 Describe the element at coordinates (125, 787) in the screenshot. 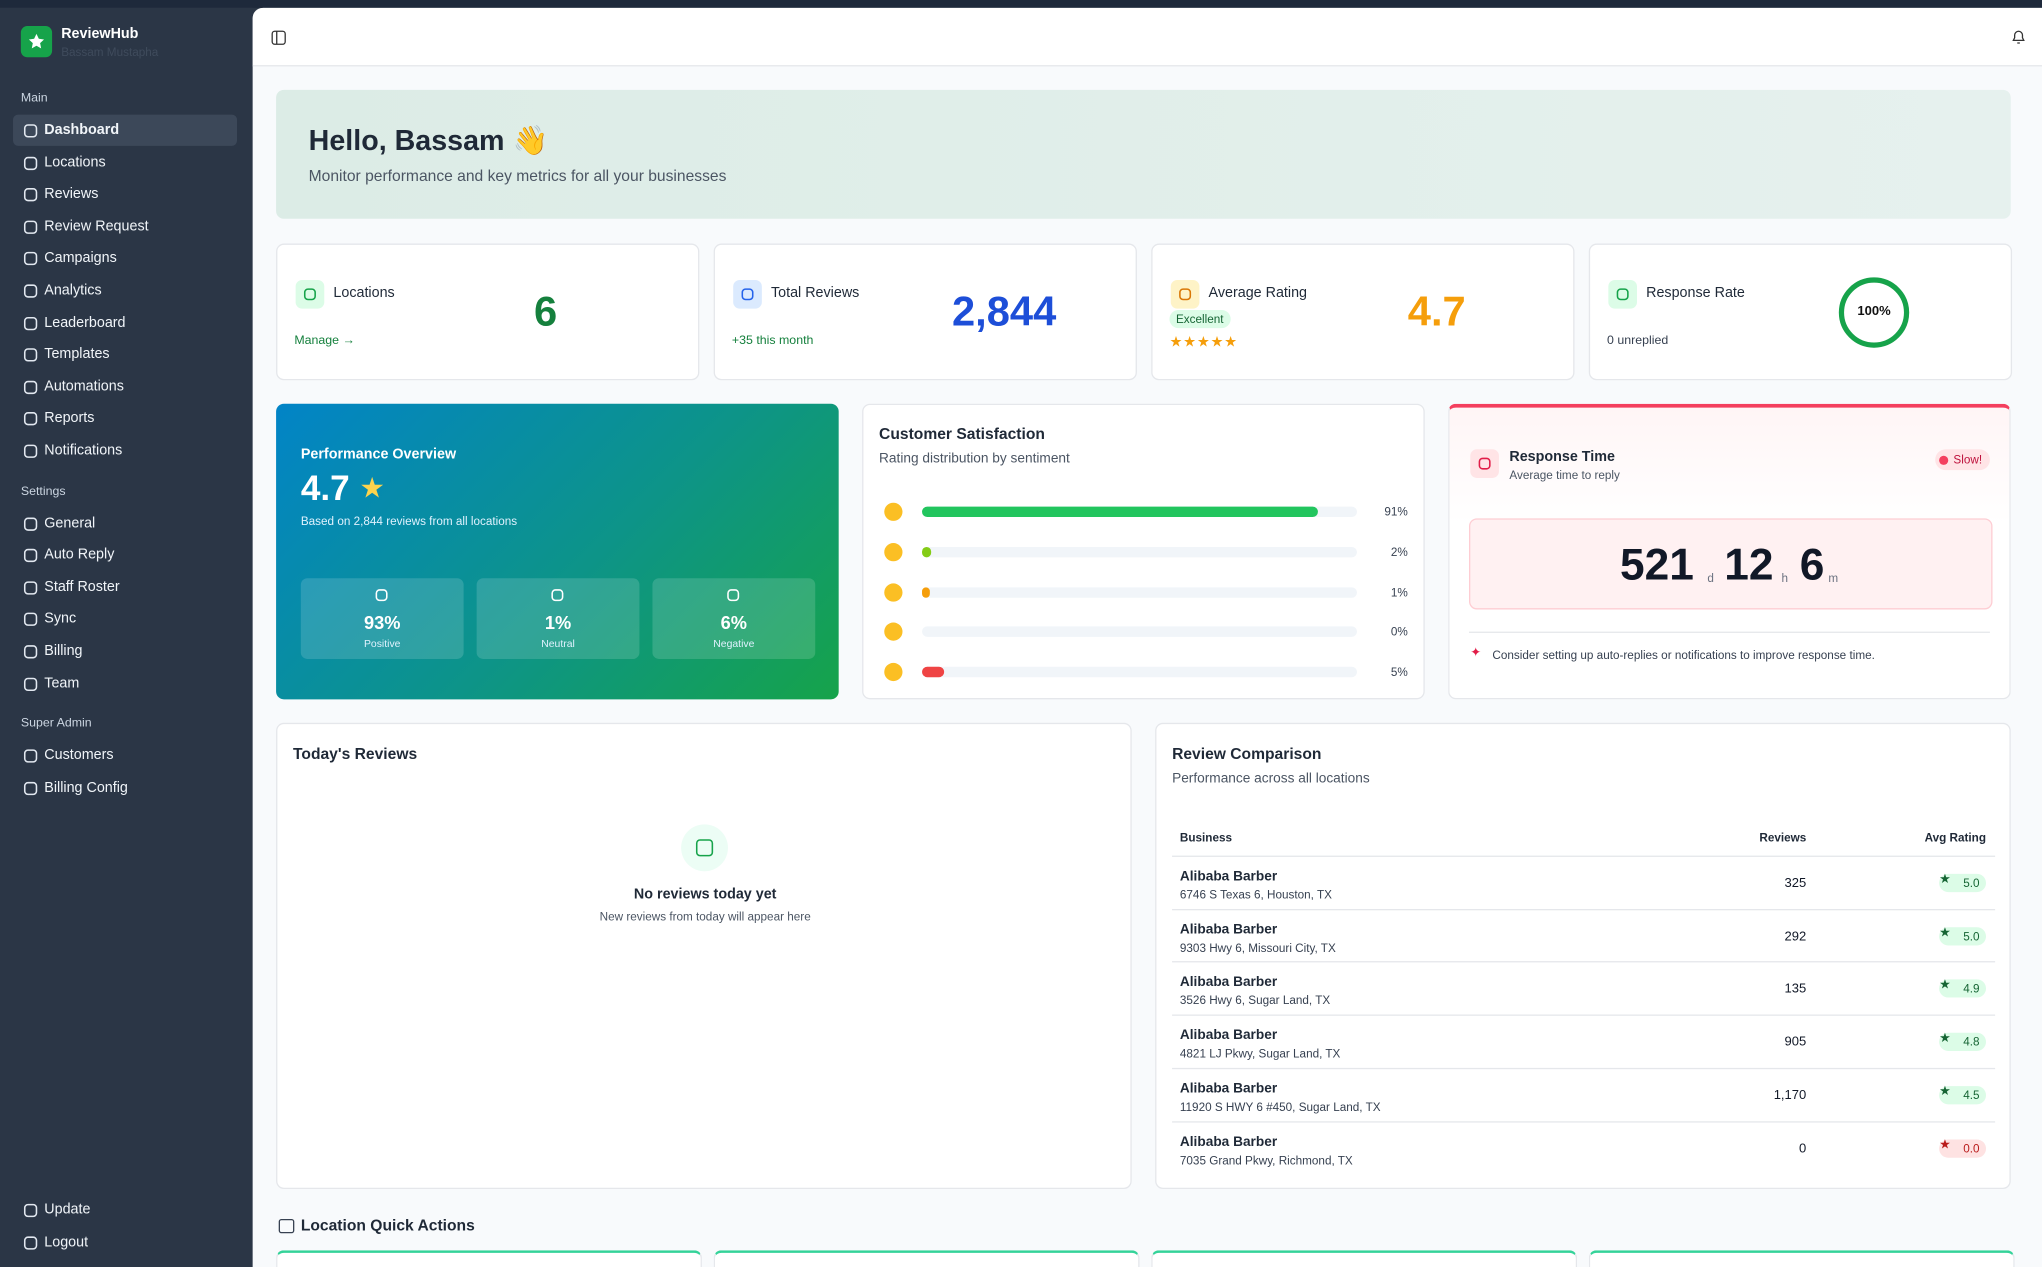

I see `nav-item: Billing Config` at that location.